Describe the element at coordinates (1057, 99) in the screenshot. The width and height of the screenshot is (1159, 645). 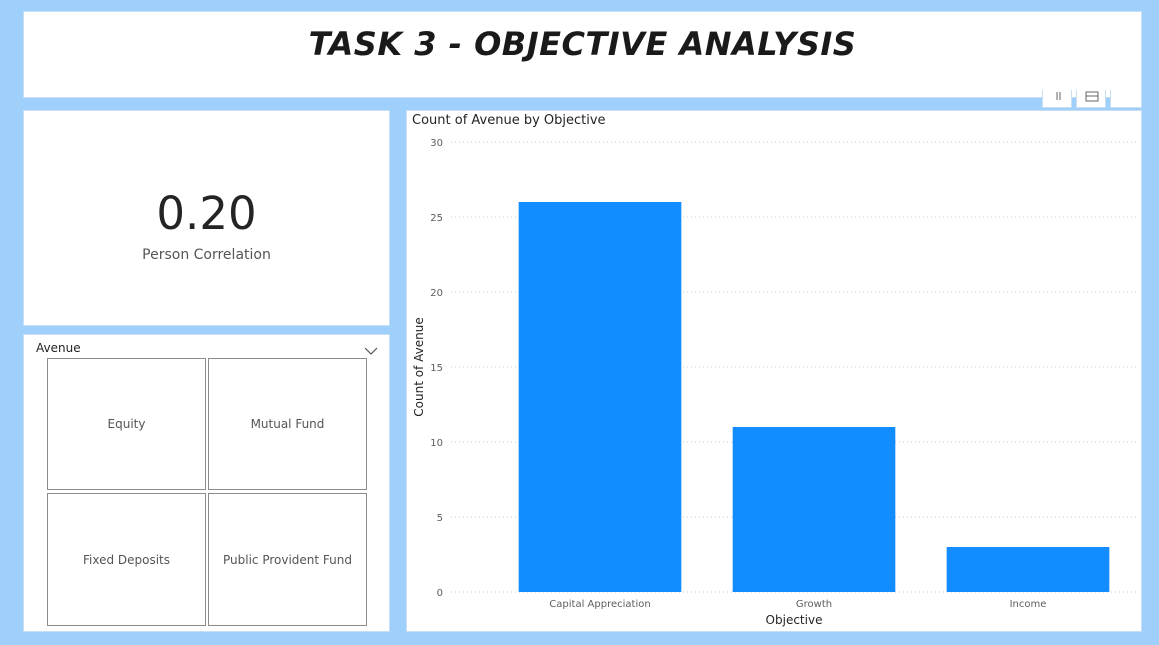
I see `filter-icon` at that location.